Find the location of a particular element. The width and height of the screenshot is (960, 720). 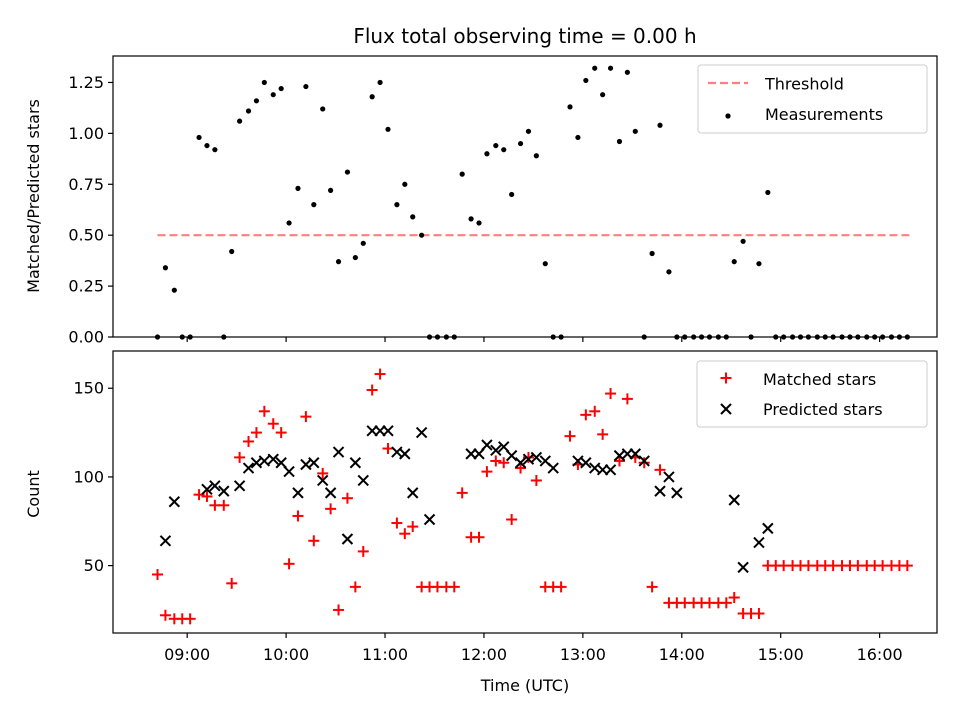

bottom-legend-box is located at coordinates (812, 394).